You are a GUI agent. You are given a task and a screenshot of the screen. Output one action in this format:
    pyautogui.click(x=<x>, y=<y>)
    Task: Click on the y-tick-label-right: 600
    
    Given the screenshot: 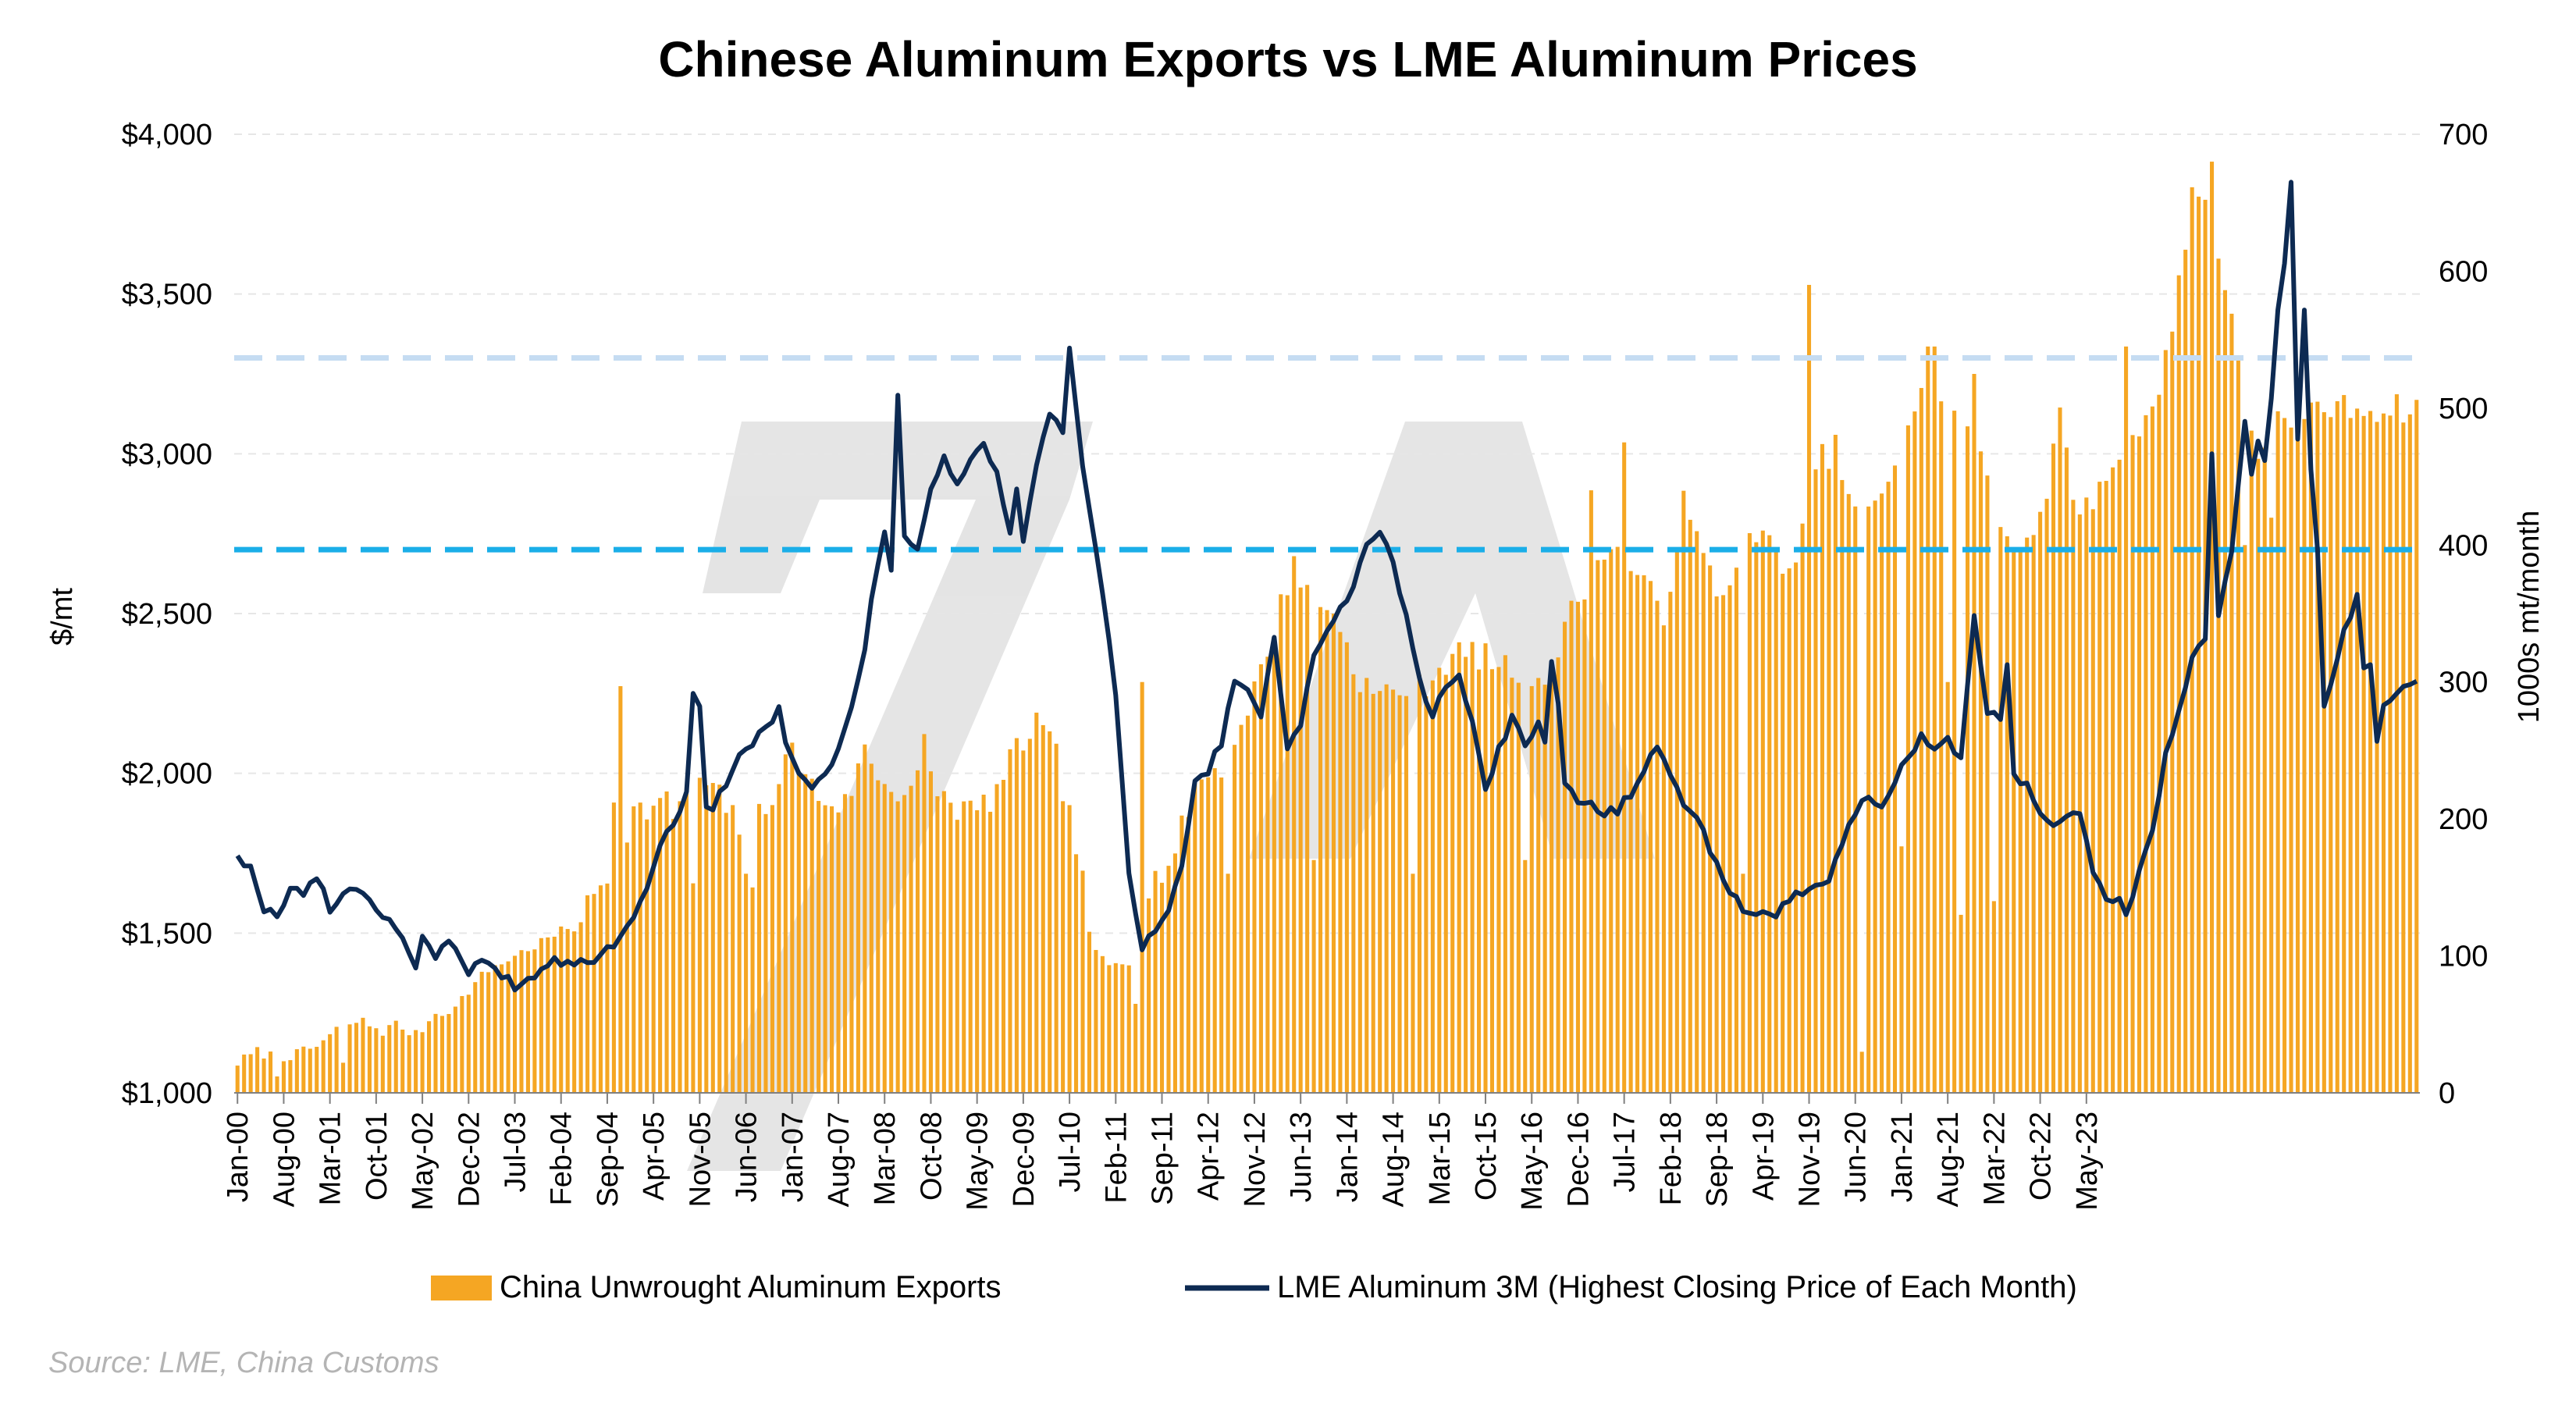 What is the action you would take?
    pyautogui.click(x=2463, y=271)
    